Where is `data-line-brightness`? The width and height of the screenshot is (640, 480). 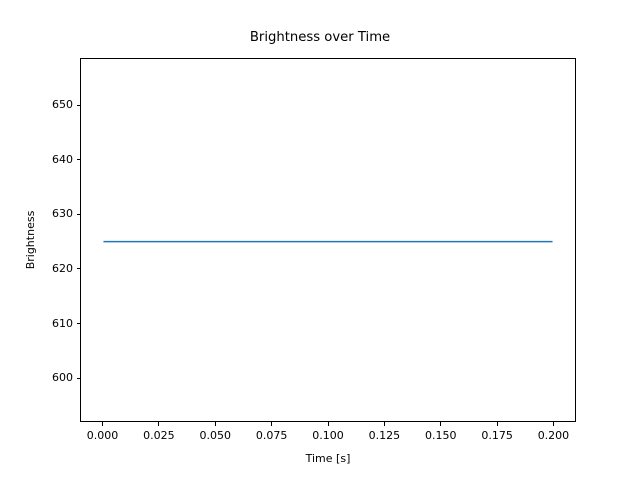 data-line-brightness is located at coordinates (328, 241).